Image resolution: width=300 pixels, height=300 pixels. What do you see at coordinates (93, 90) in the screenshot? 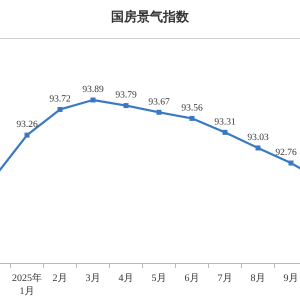
I see `data-label: 93.89` at bounding box center [93, 90].